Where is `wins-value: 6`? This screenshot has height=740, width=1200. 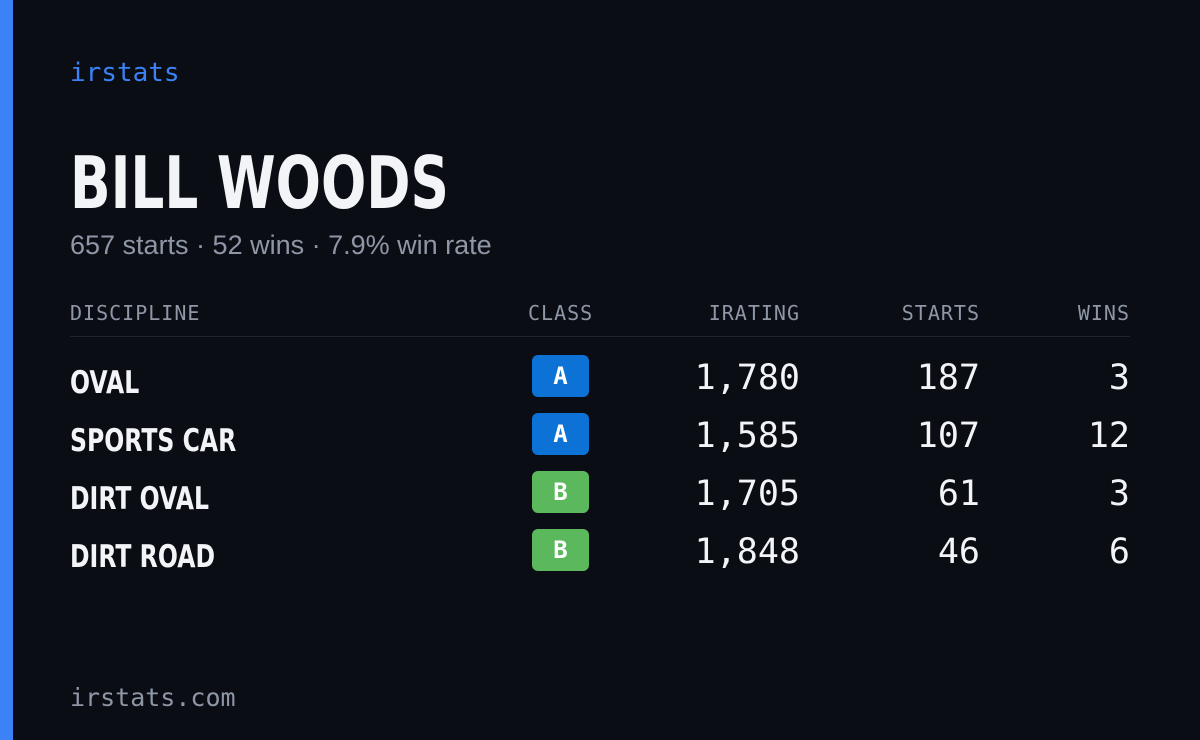 wins-value: 6 is located at coordinates (1119, 552).